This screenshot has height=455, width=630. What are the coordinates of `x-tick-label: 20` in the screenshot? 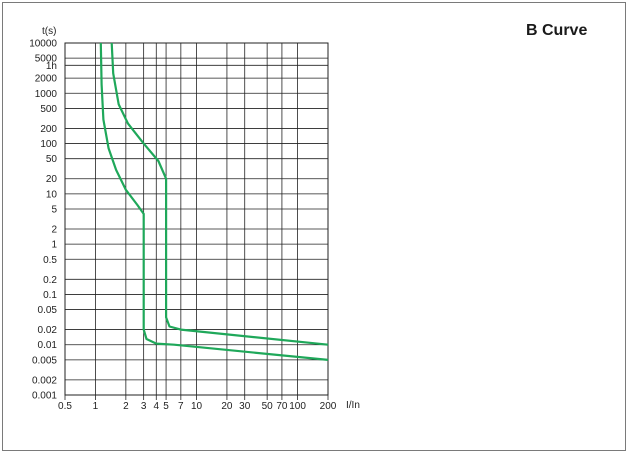 It's located at (227, 406).